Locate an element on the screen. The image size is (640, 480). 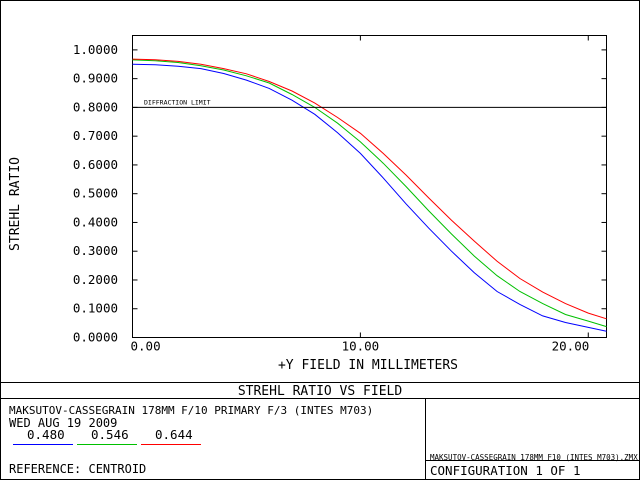
x-tick-label: 10.00 is located at coordinates (361, 346).